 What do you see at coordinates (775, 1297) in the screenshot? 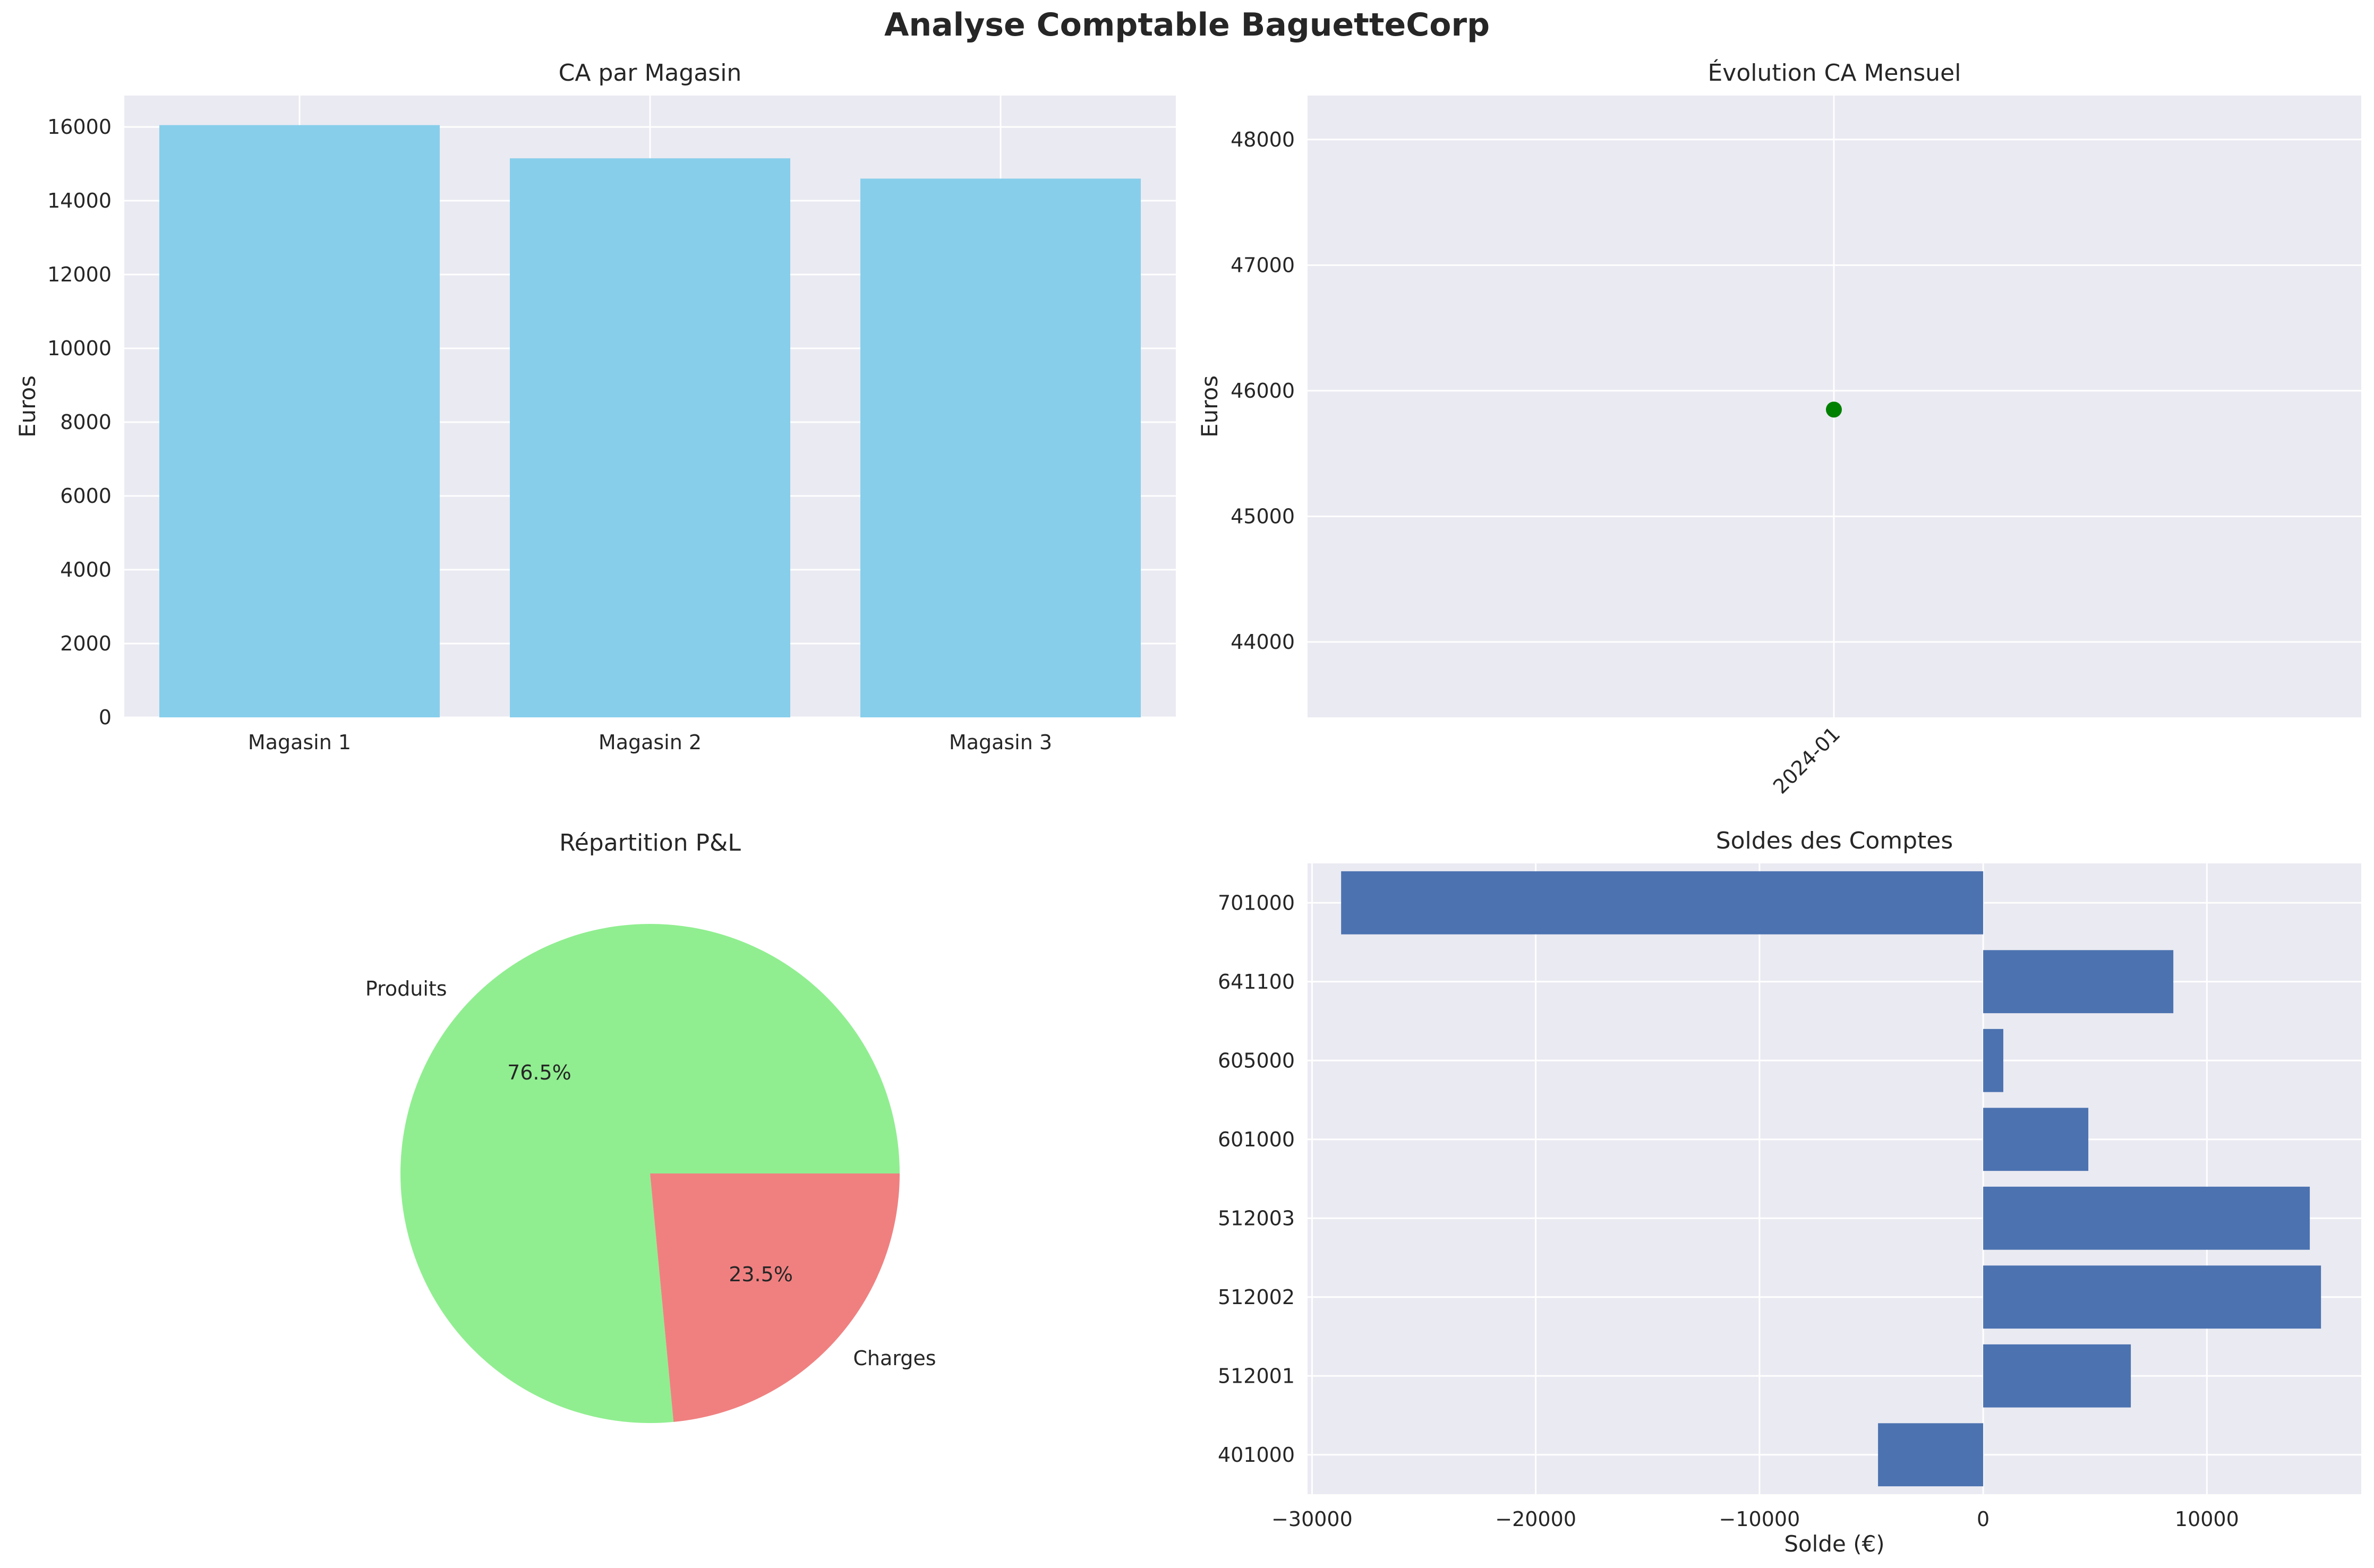
I see `pie-slice` at bounding box center [775, 1297].